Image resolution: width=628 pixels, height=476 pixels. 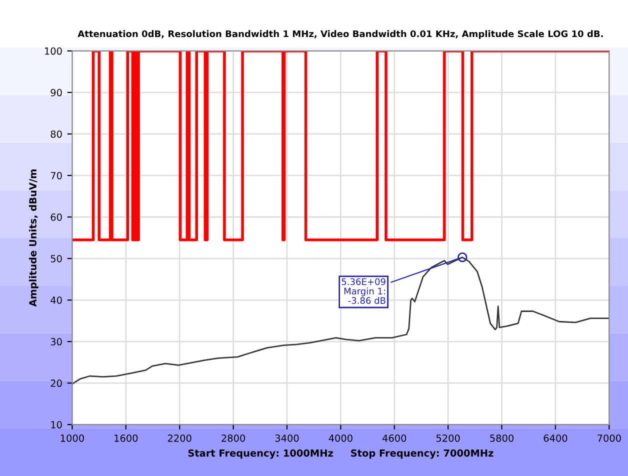 What do you see at coordinates (364, 291) in the screenshot?
I see `annotation: 5.36E+09 Margin 1: -3.86 dB` at bounding box center [364, 291].